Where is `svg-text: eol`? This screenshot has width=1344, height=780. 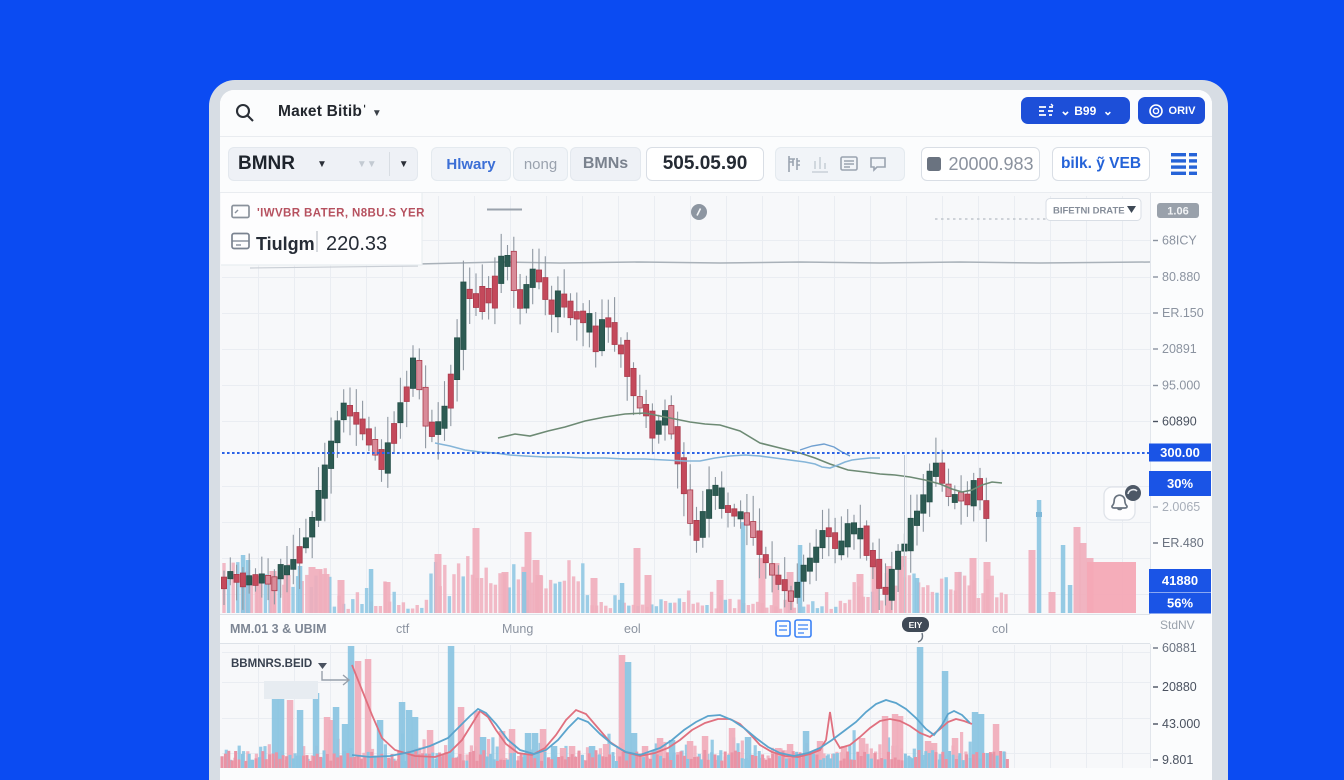 svg-text: eol is located at coordinates (632, 629).